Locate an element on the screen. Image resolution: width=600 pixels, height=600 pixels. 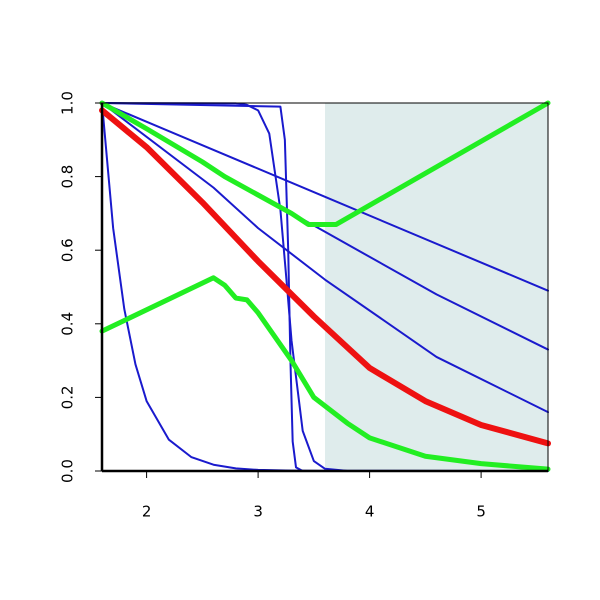
y-tick-label: 0.2 is located at coordinates (68, 397).